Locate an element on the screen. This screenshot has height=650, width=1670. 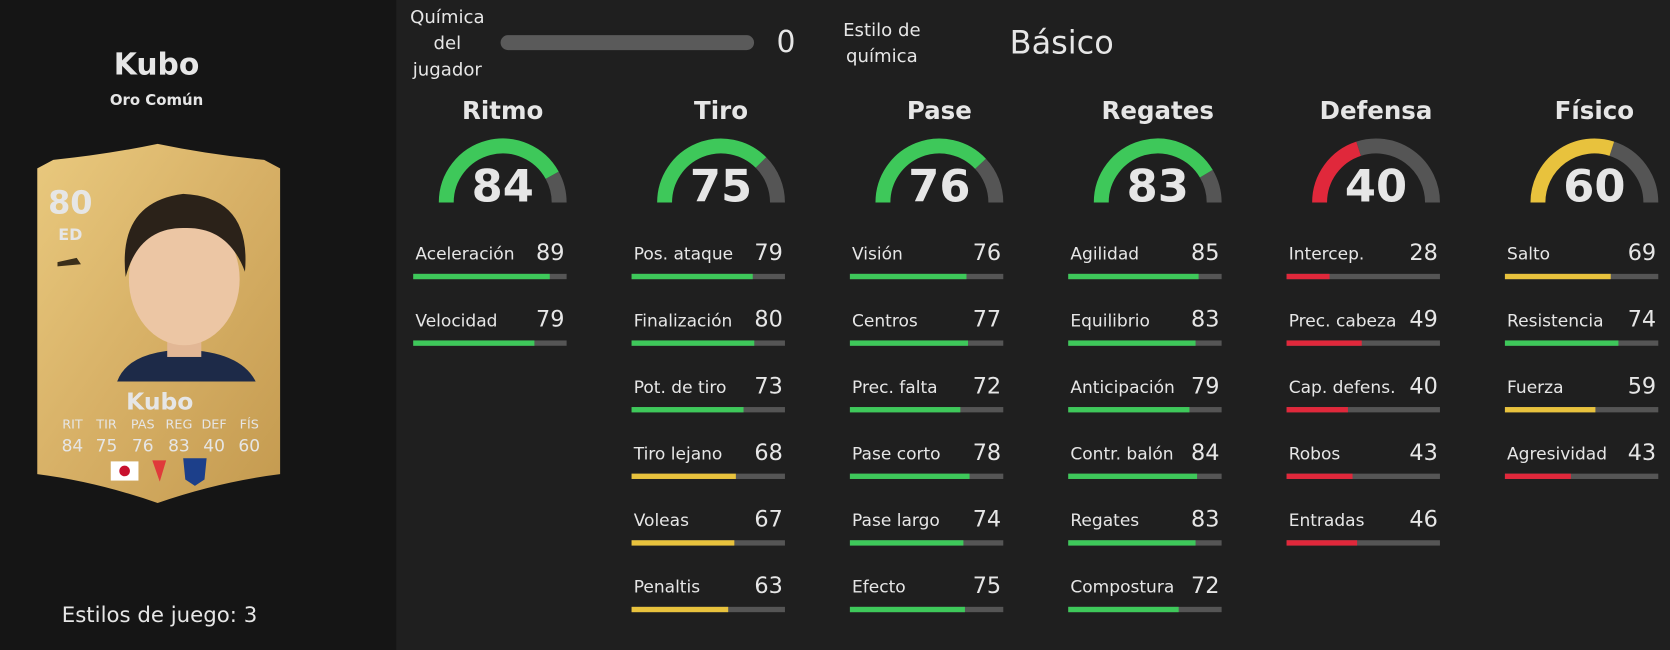
stat-value: 40 is located at coordinates (1423, 386).